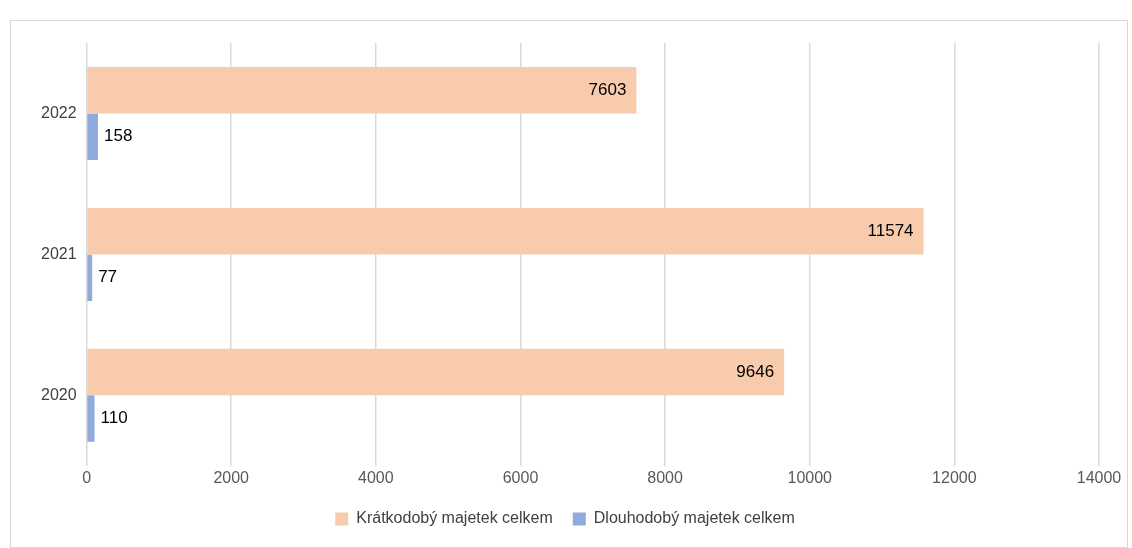 The width and height of the screenshot is (1132, 548). Describe the element at coordinates (454, 518) in the screenshot. I see `legend-label: Krátkodobý majetek celkem` at that location.